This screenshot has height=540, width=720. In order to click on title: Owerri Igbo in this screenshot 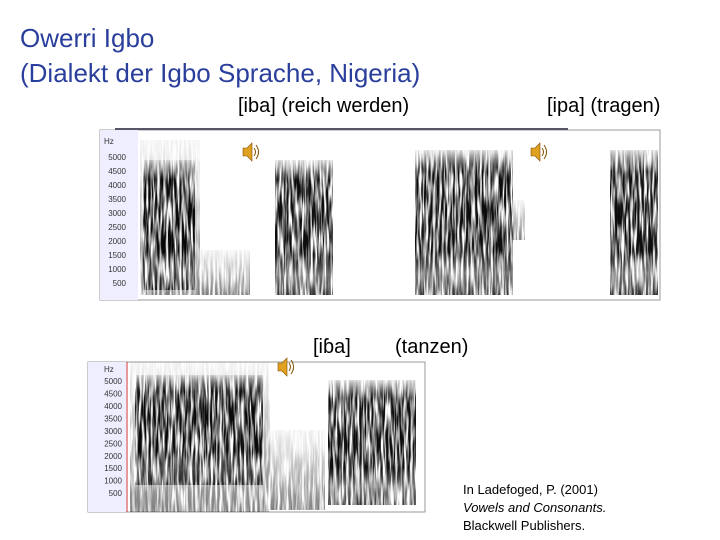, I will do `click(87, 38)`.